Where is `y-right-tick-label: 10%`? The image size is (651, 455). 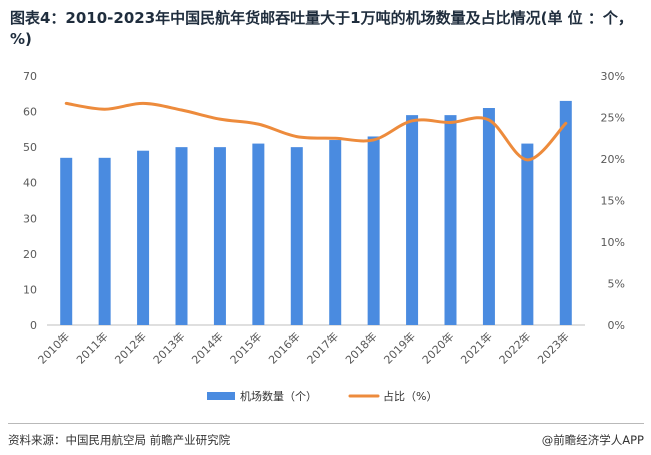
y-right-tick-label: 10% is located at coordinates (613, 242).